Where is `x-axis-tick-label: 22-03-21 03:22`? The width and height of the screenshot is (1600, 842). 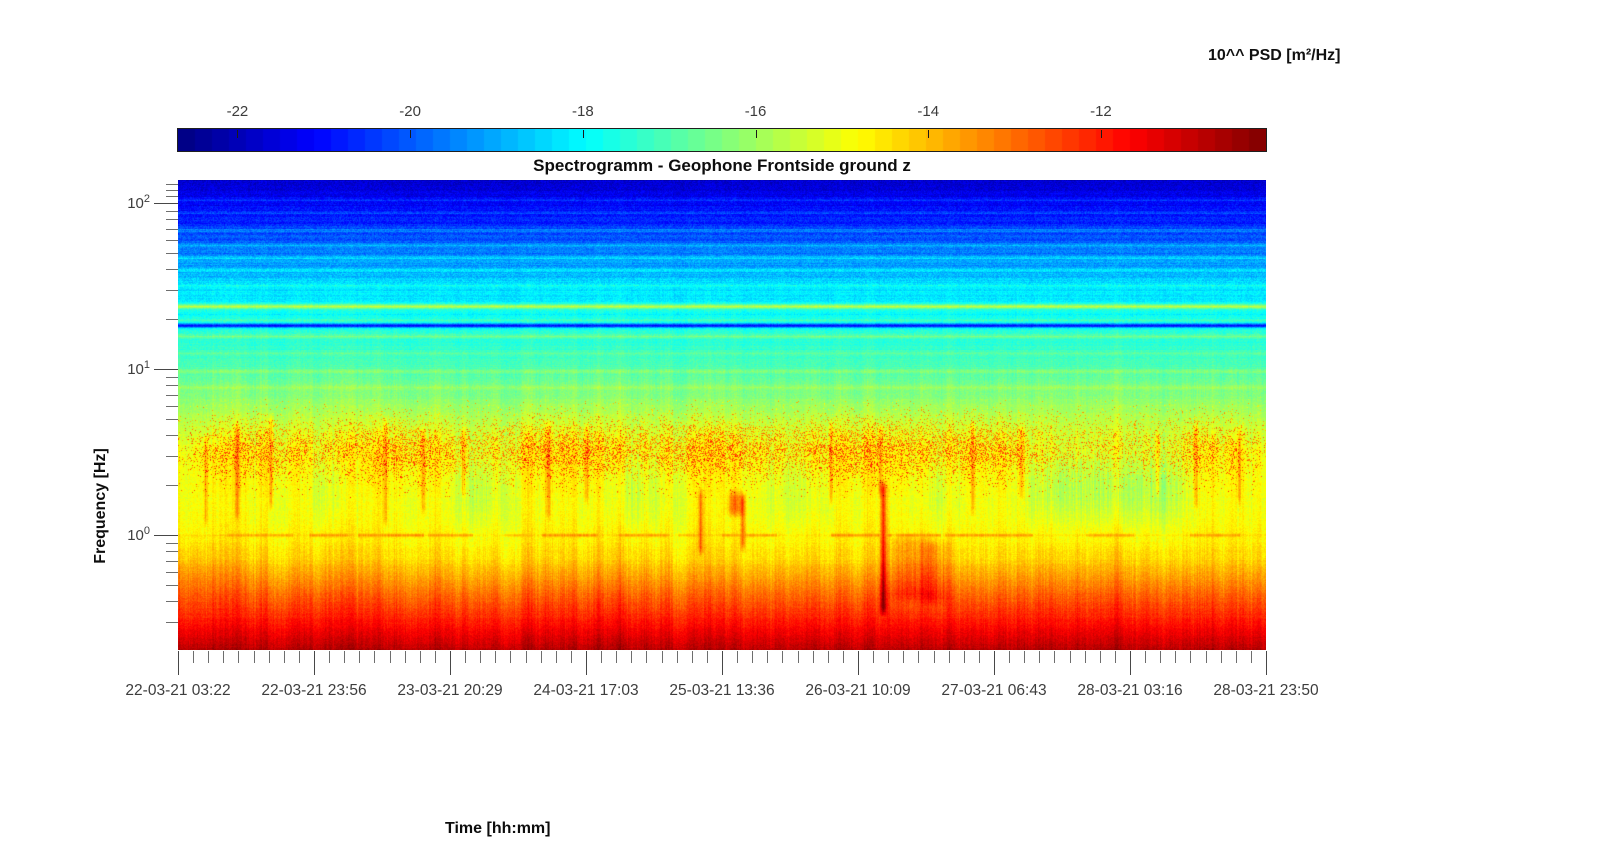 x-axis-tick-label: 22-03-21 03:22 is located at coordinates (178, 690).